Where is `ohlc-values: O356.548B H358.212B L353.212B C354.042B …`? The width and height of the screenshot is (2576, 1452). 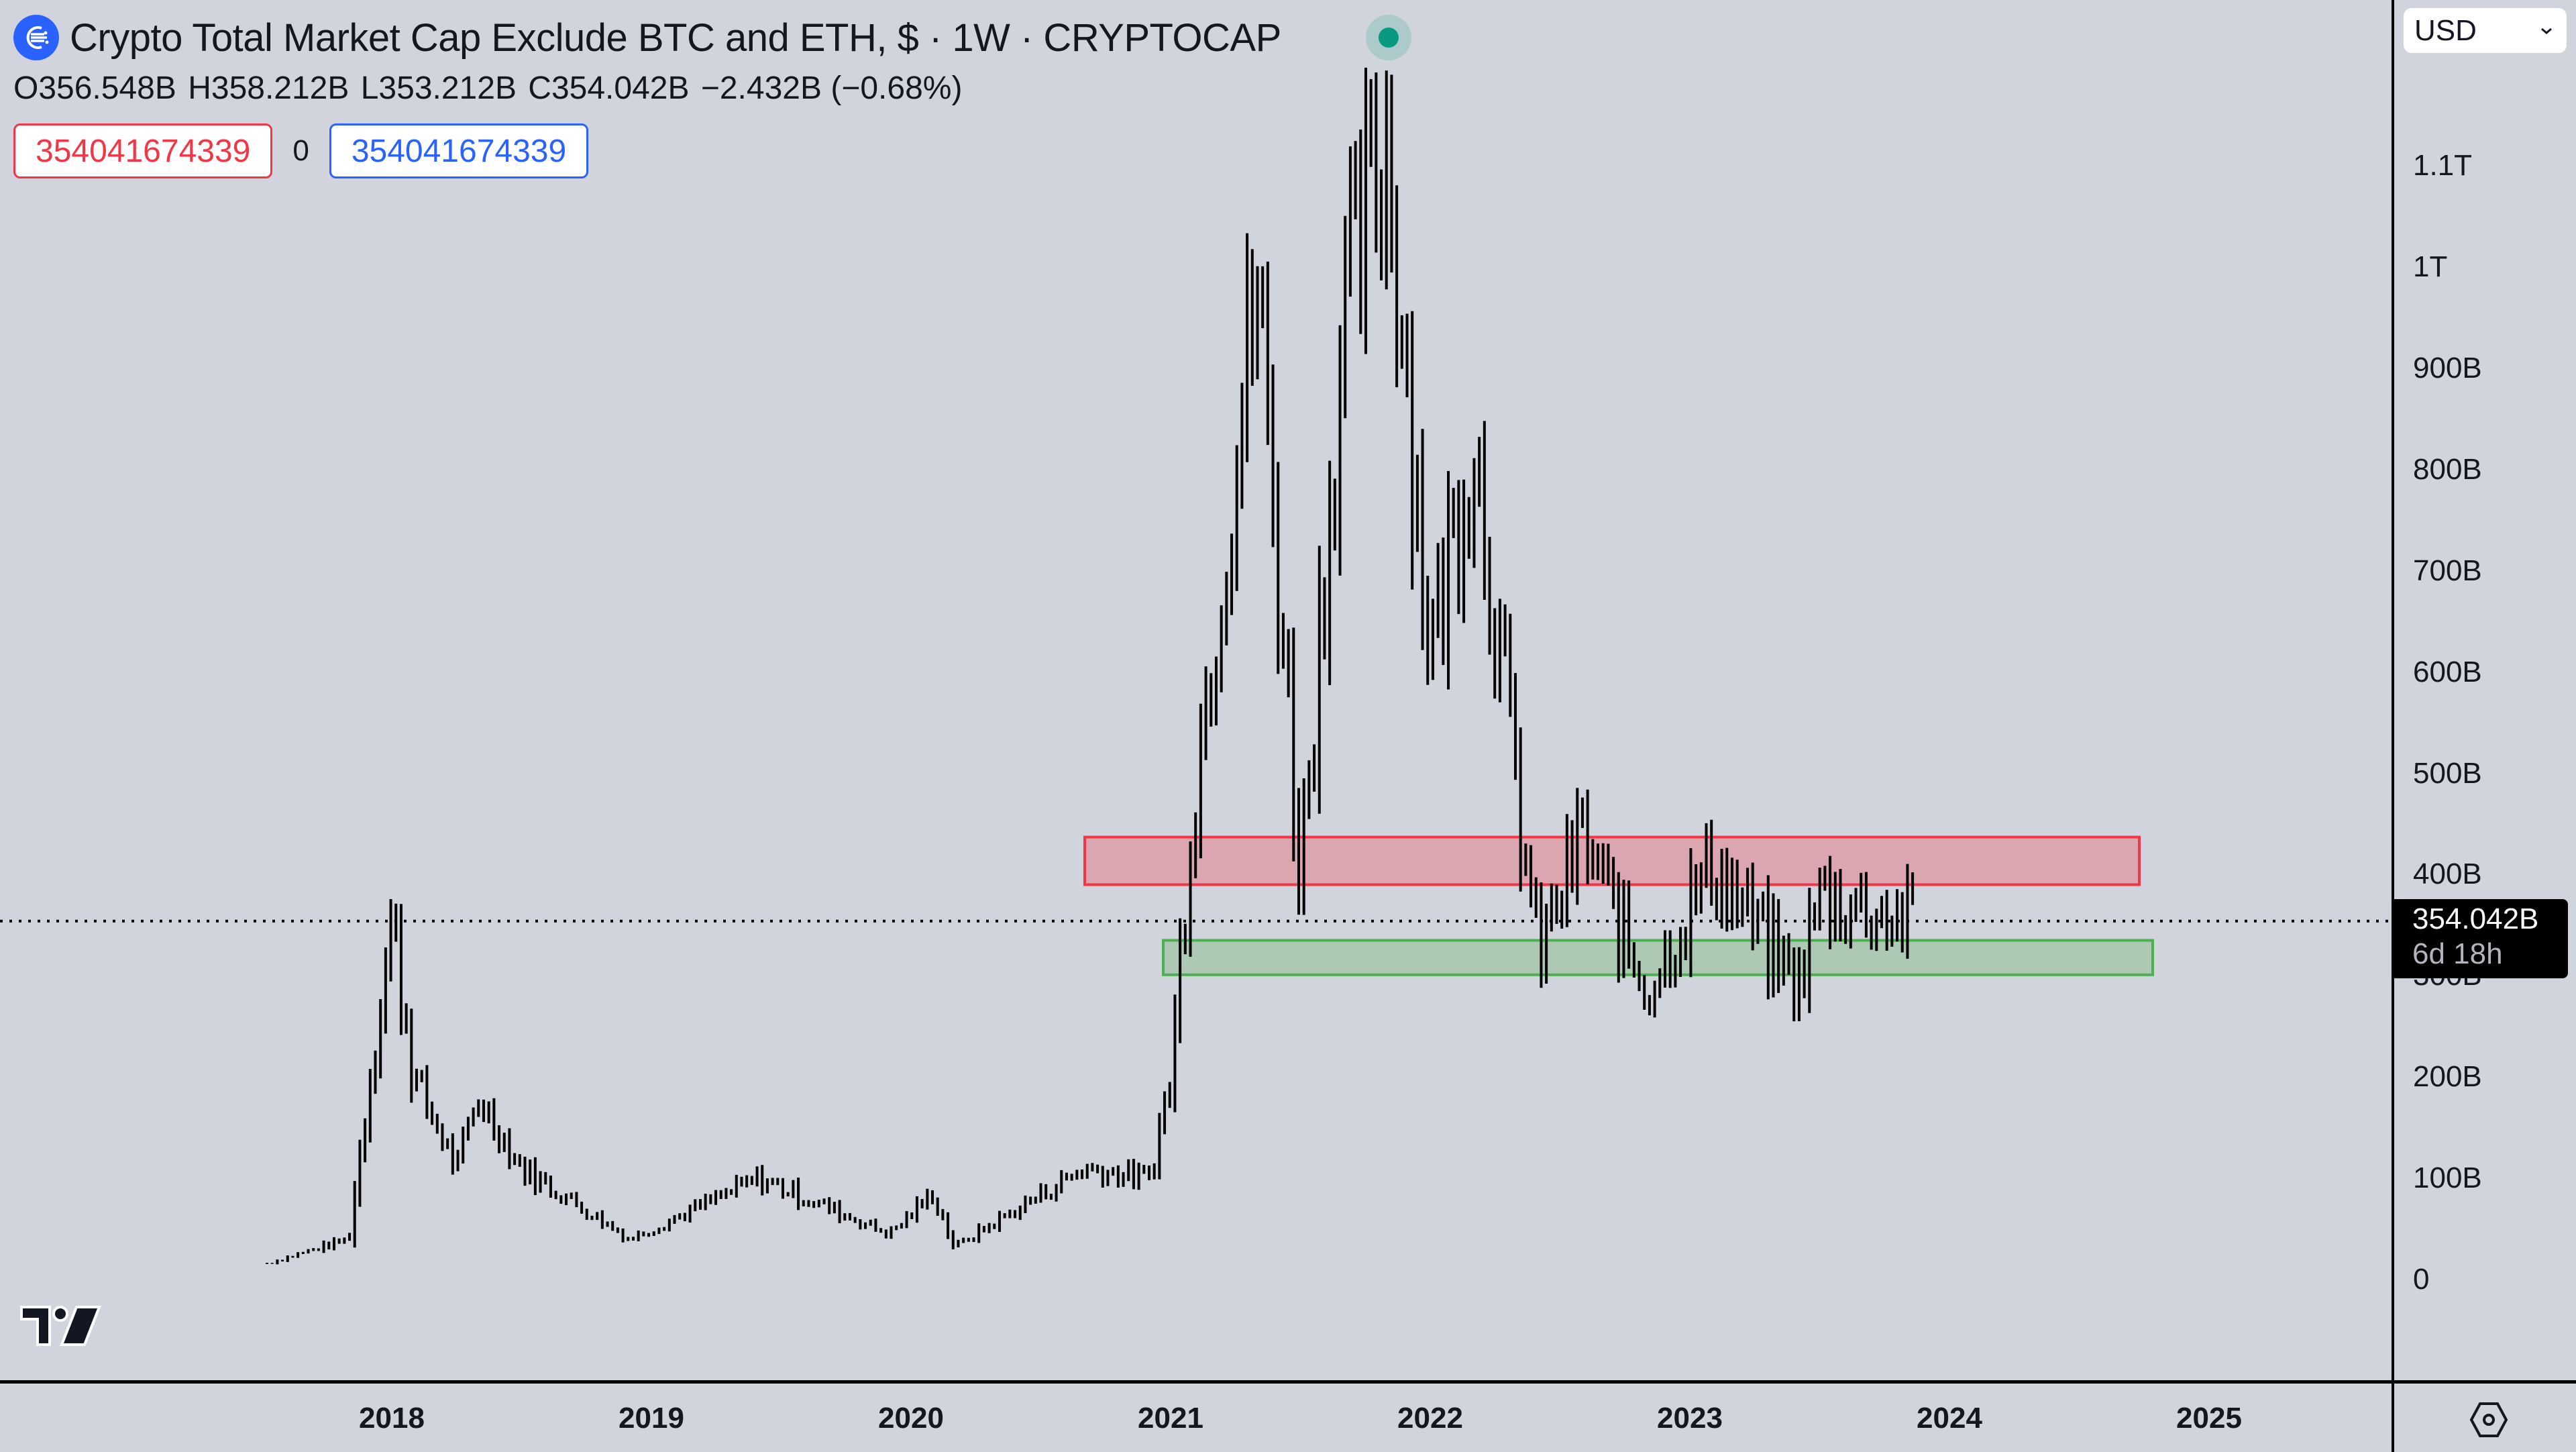 ohlc-values: O356.548B H358.212B L353.212B C354.042B … is located at coordinates (489, 89).